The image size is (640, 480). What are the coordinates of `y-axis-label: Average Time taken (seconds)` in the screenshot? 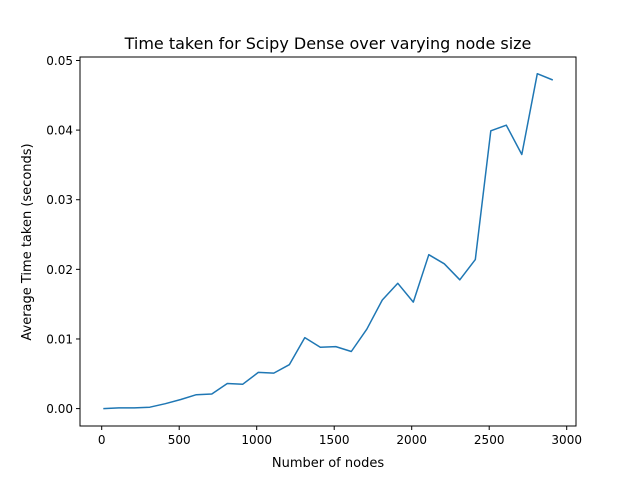 It's located at (27, 241).